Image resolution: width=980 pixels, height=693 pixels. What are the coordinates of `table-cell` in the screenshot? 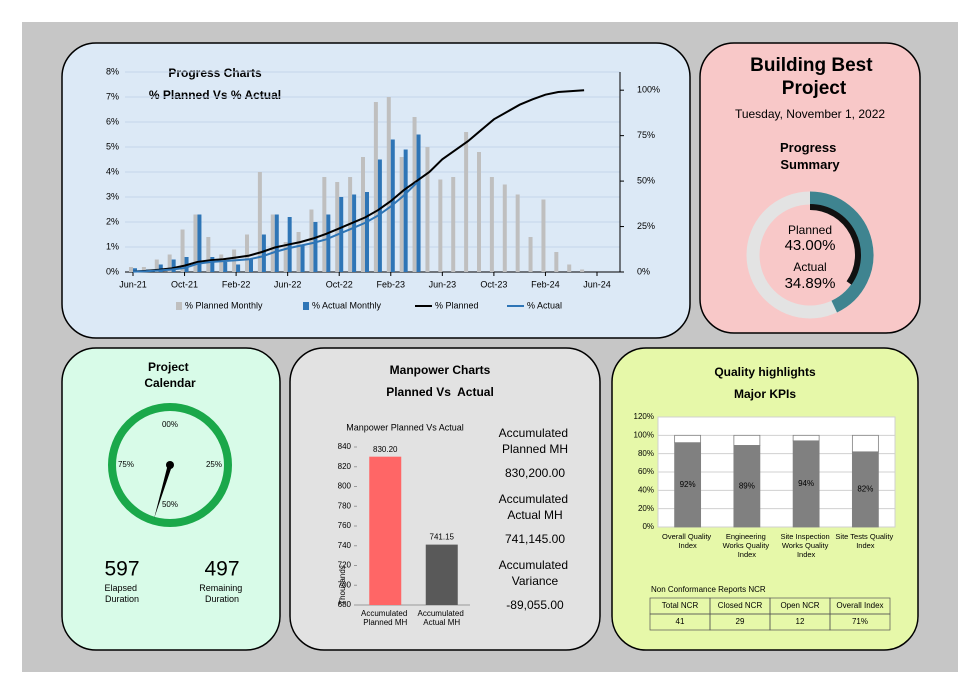 It's located at (860, 622).